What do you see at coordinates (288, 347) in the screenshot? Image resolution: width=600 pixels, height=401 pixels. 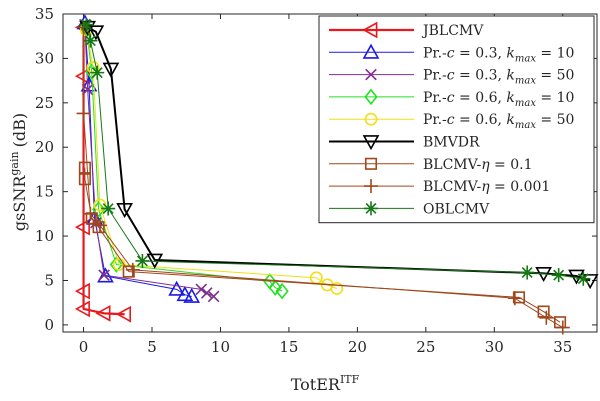 I see `x-tick-label: 15` at bounding box center [288, 347].